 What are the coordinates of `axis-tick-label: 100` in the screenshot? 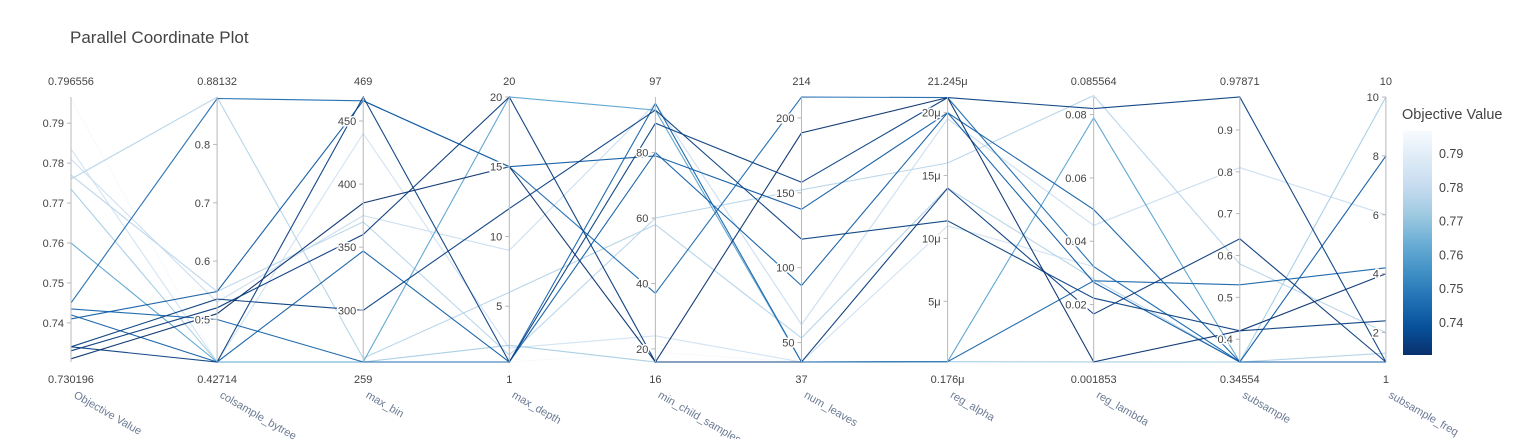 It's located at (785, 269).